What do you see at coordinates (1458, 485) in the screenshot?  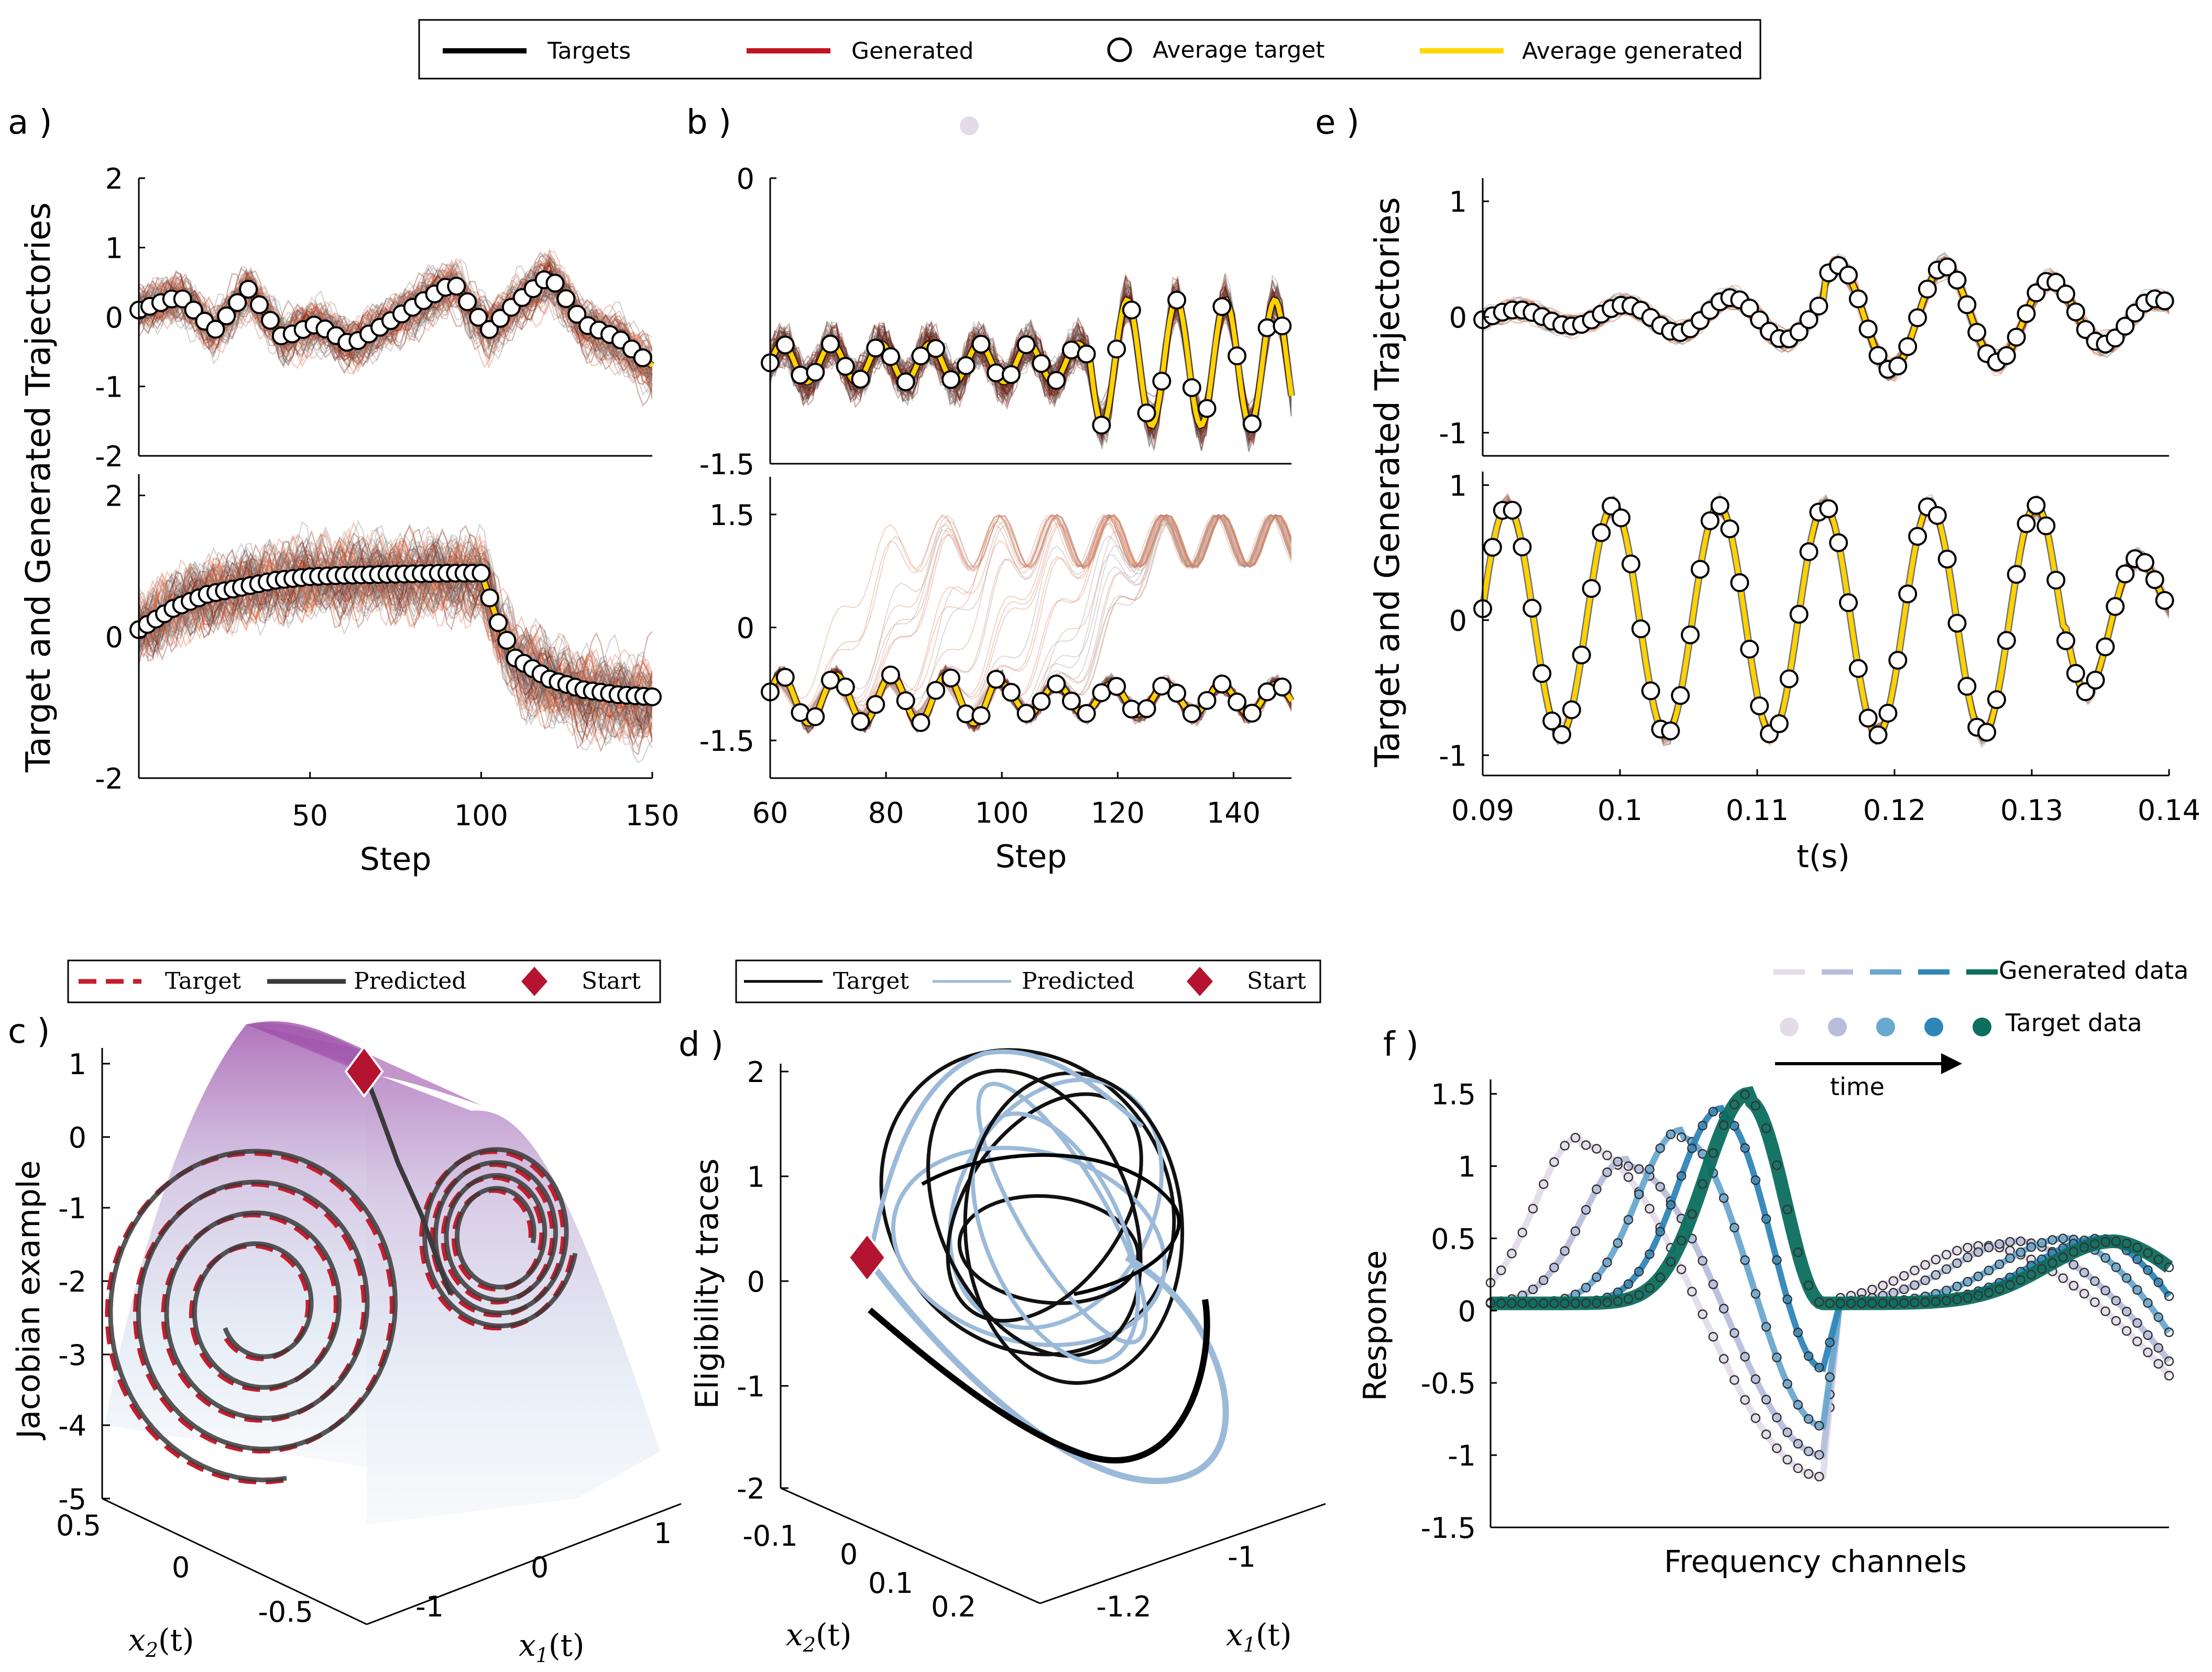 I see `panel-e-ytick-label: 1` at bounding box center [1458, 485].